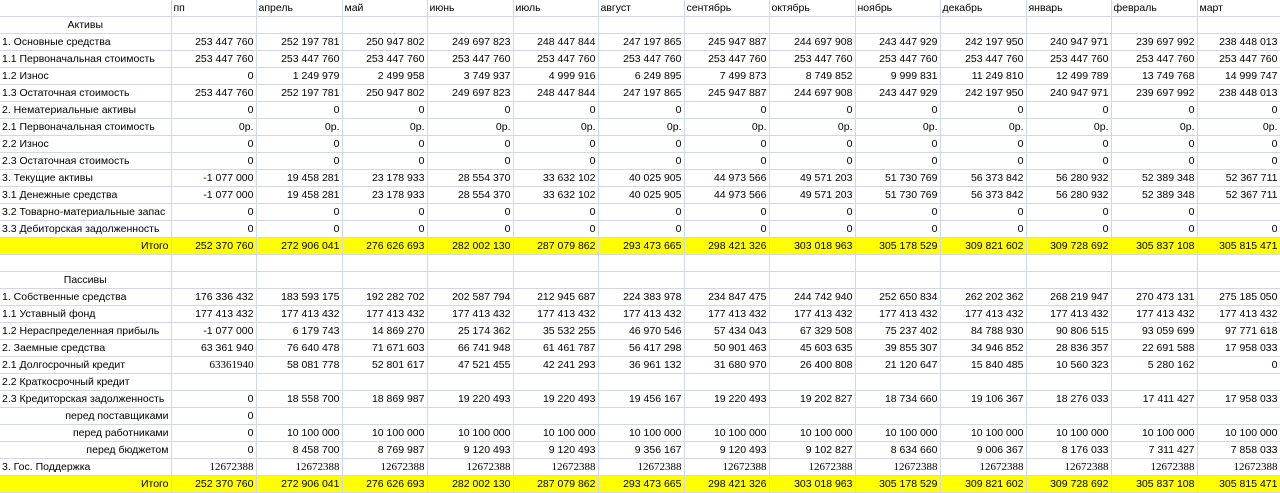  Describe the element at coordinates (641, 365) in the screenshot. I see `value-cell: 36 961 132` at that location.